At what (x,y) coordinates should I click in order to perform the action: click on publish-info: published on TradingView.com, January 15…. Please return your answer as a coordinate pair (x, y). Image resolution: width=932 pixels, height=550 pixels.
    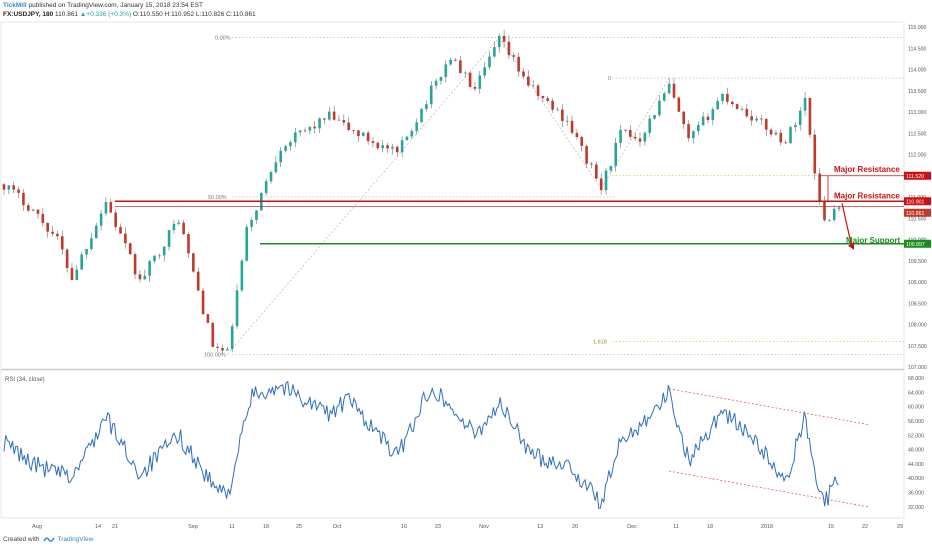
    Looking at the image, I should click on (115, 5).